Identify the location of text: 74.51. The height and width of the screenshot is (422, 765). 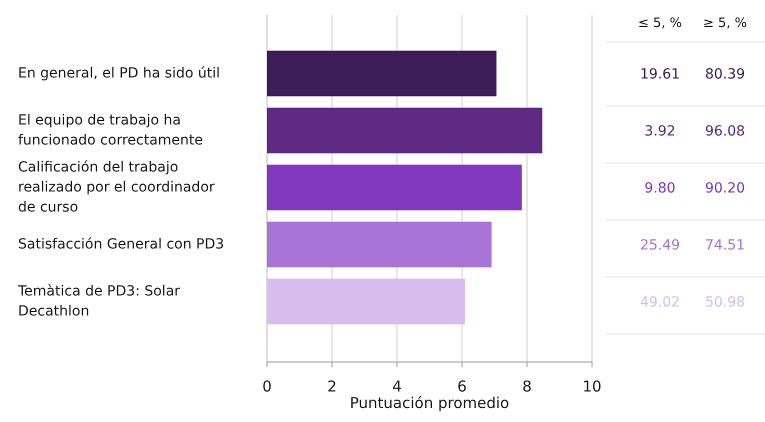
(725, 246).